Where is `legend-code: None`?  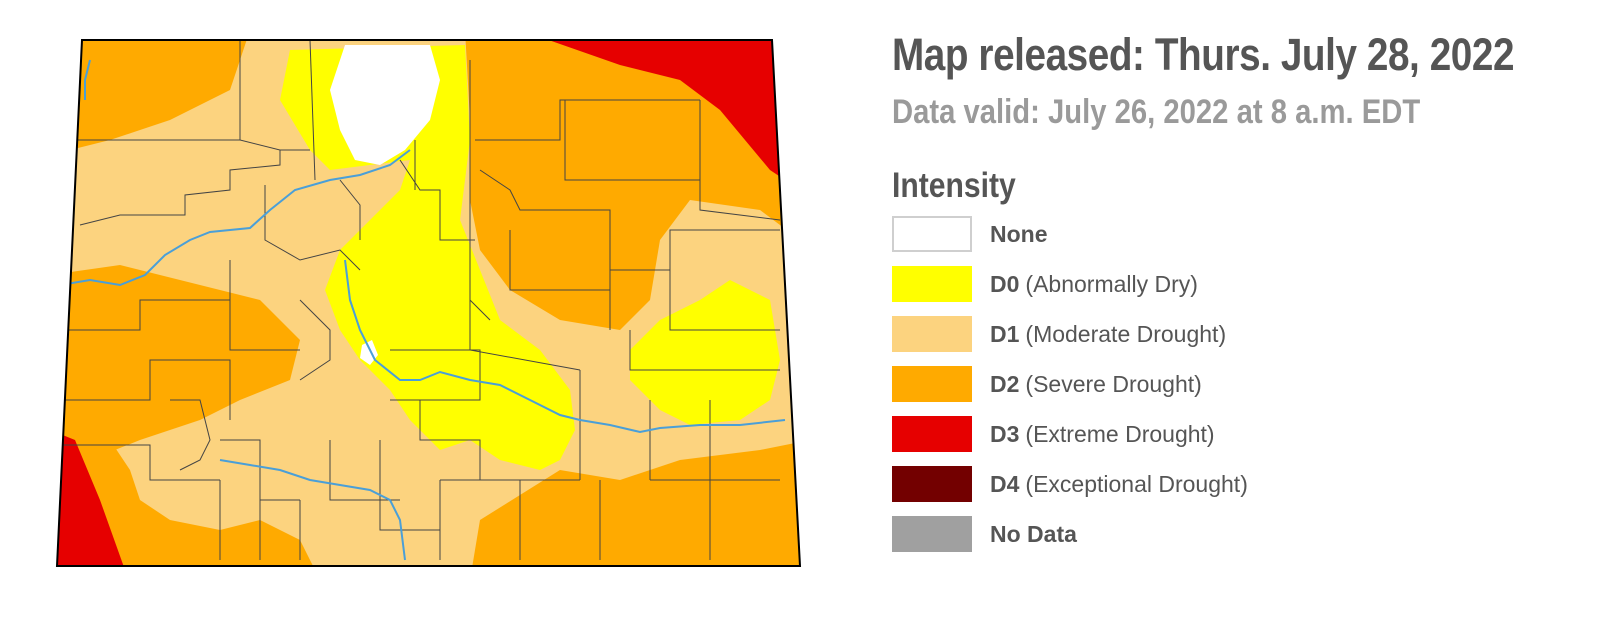 legend-code: None is located at coordinates (1019, 233).